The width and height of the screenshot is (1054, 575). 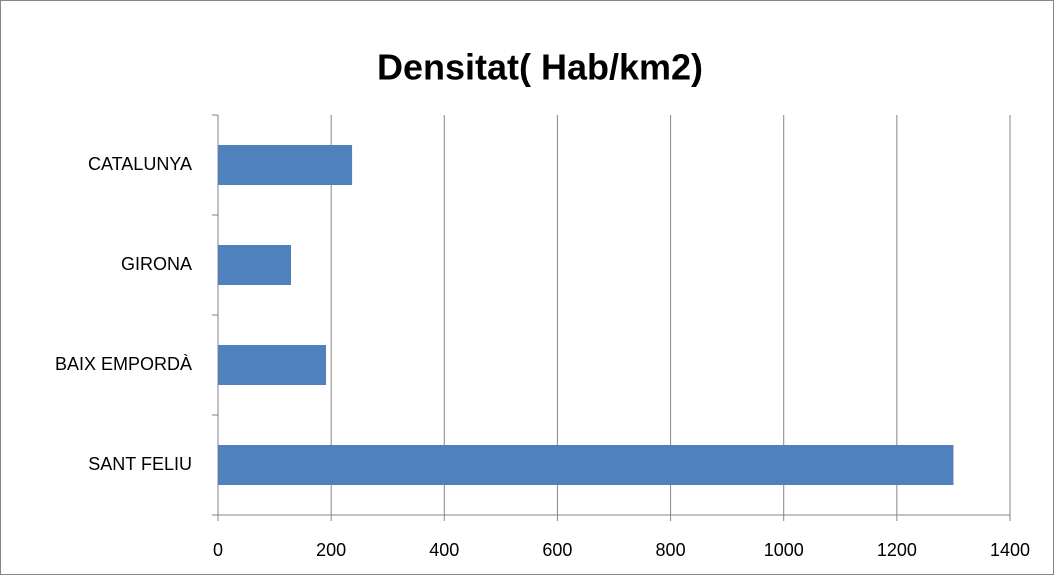 What do you see at coordinates (123, 364) in the screenshot?
I see `y-tick-label: BAIX EMPORDÀ` at bounding box center [123, 364].